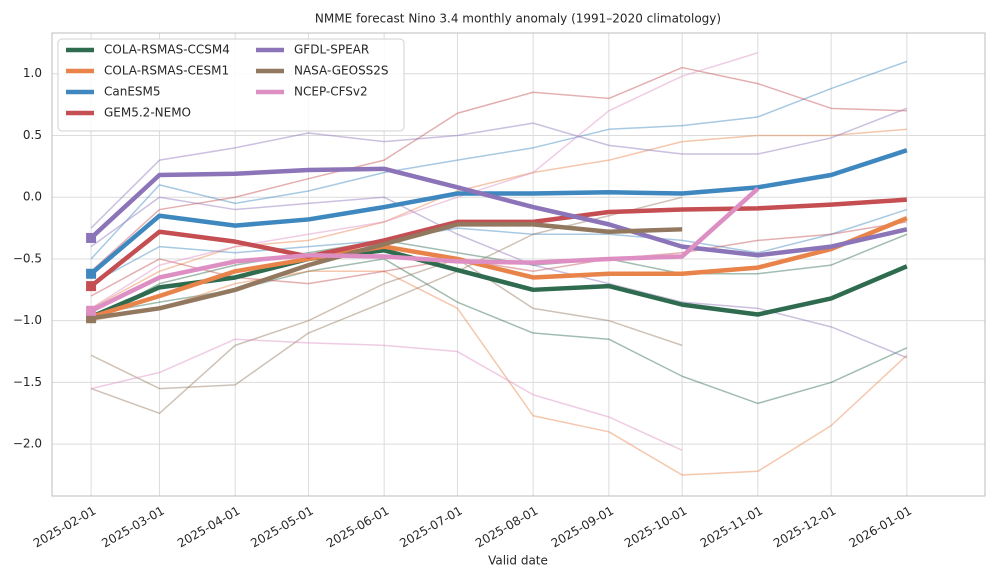 The height and width of the screenshot is (583, 1000). What do you see at coordinates (506, 527) in the screenshot?
I see `x-tick-label: 2025-08-01` at bounding box center [506, 527].